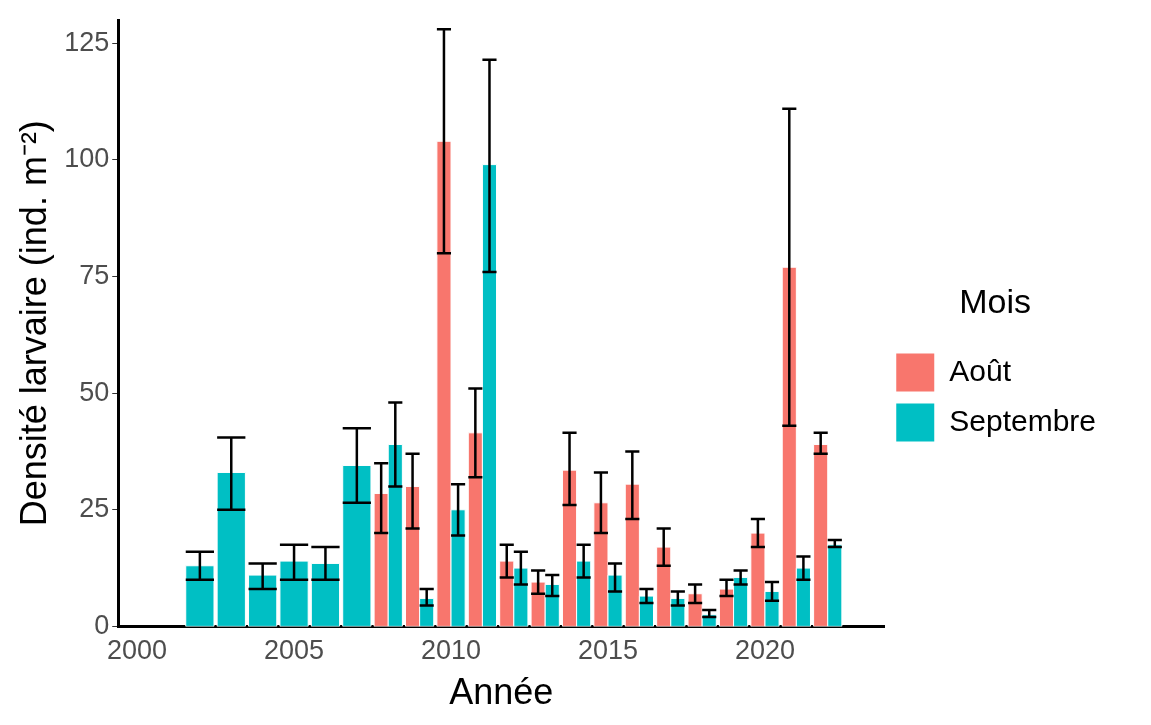 This screenshot has width=1151, height=725. Describe the element at coordinates (980, 370) in the screenshot. I see `legend-label: Août` at that location.